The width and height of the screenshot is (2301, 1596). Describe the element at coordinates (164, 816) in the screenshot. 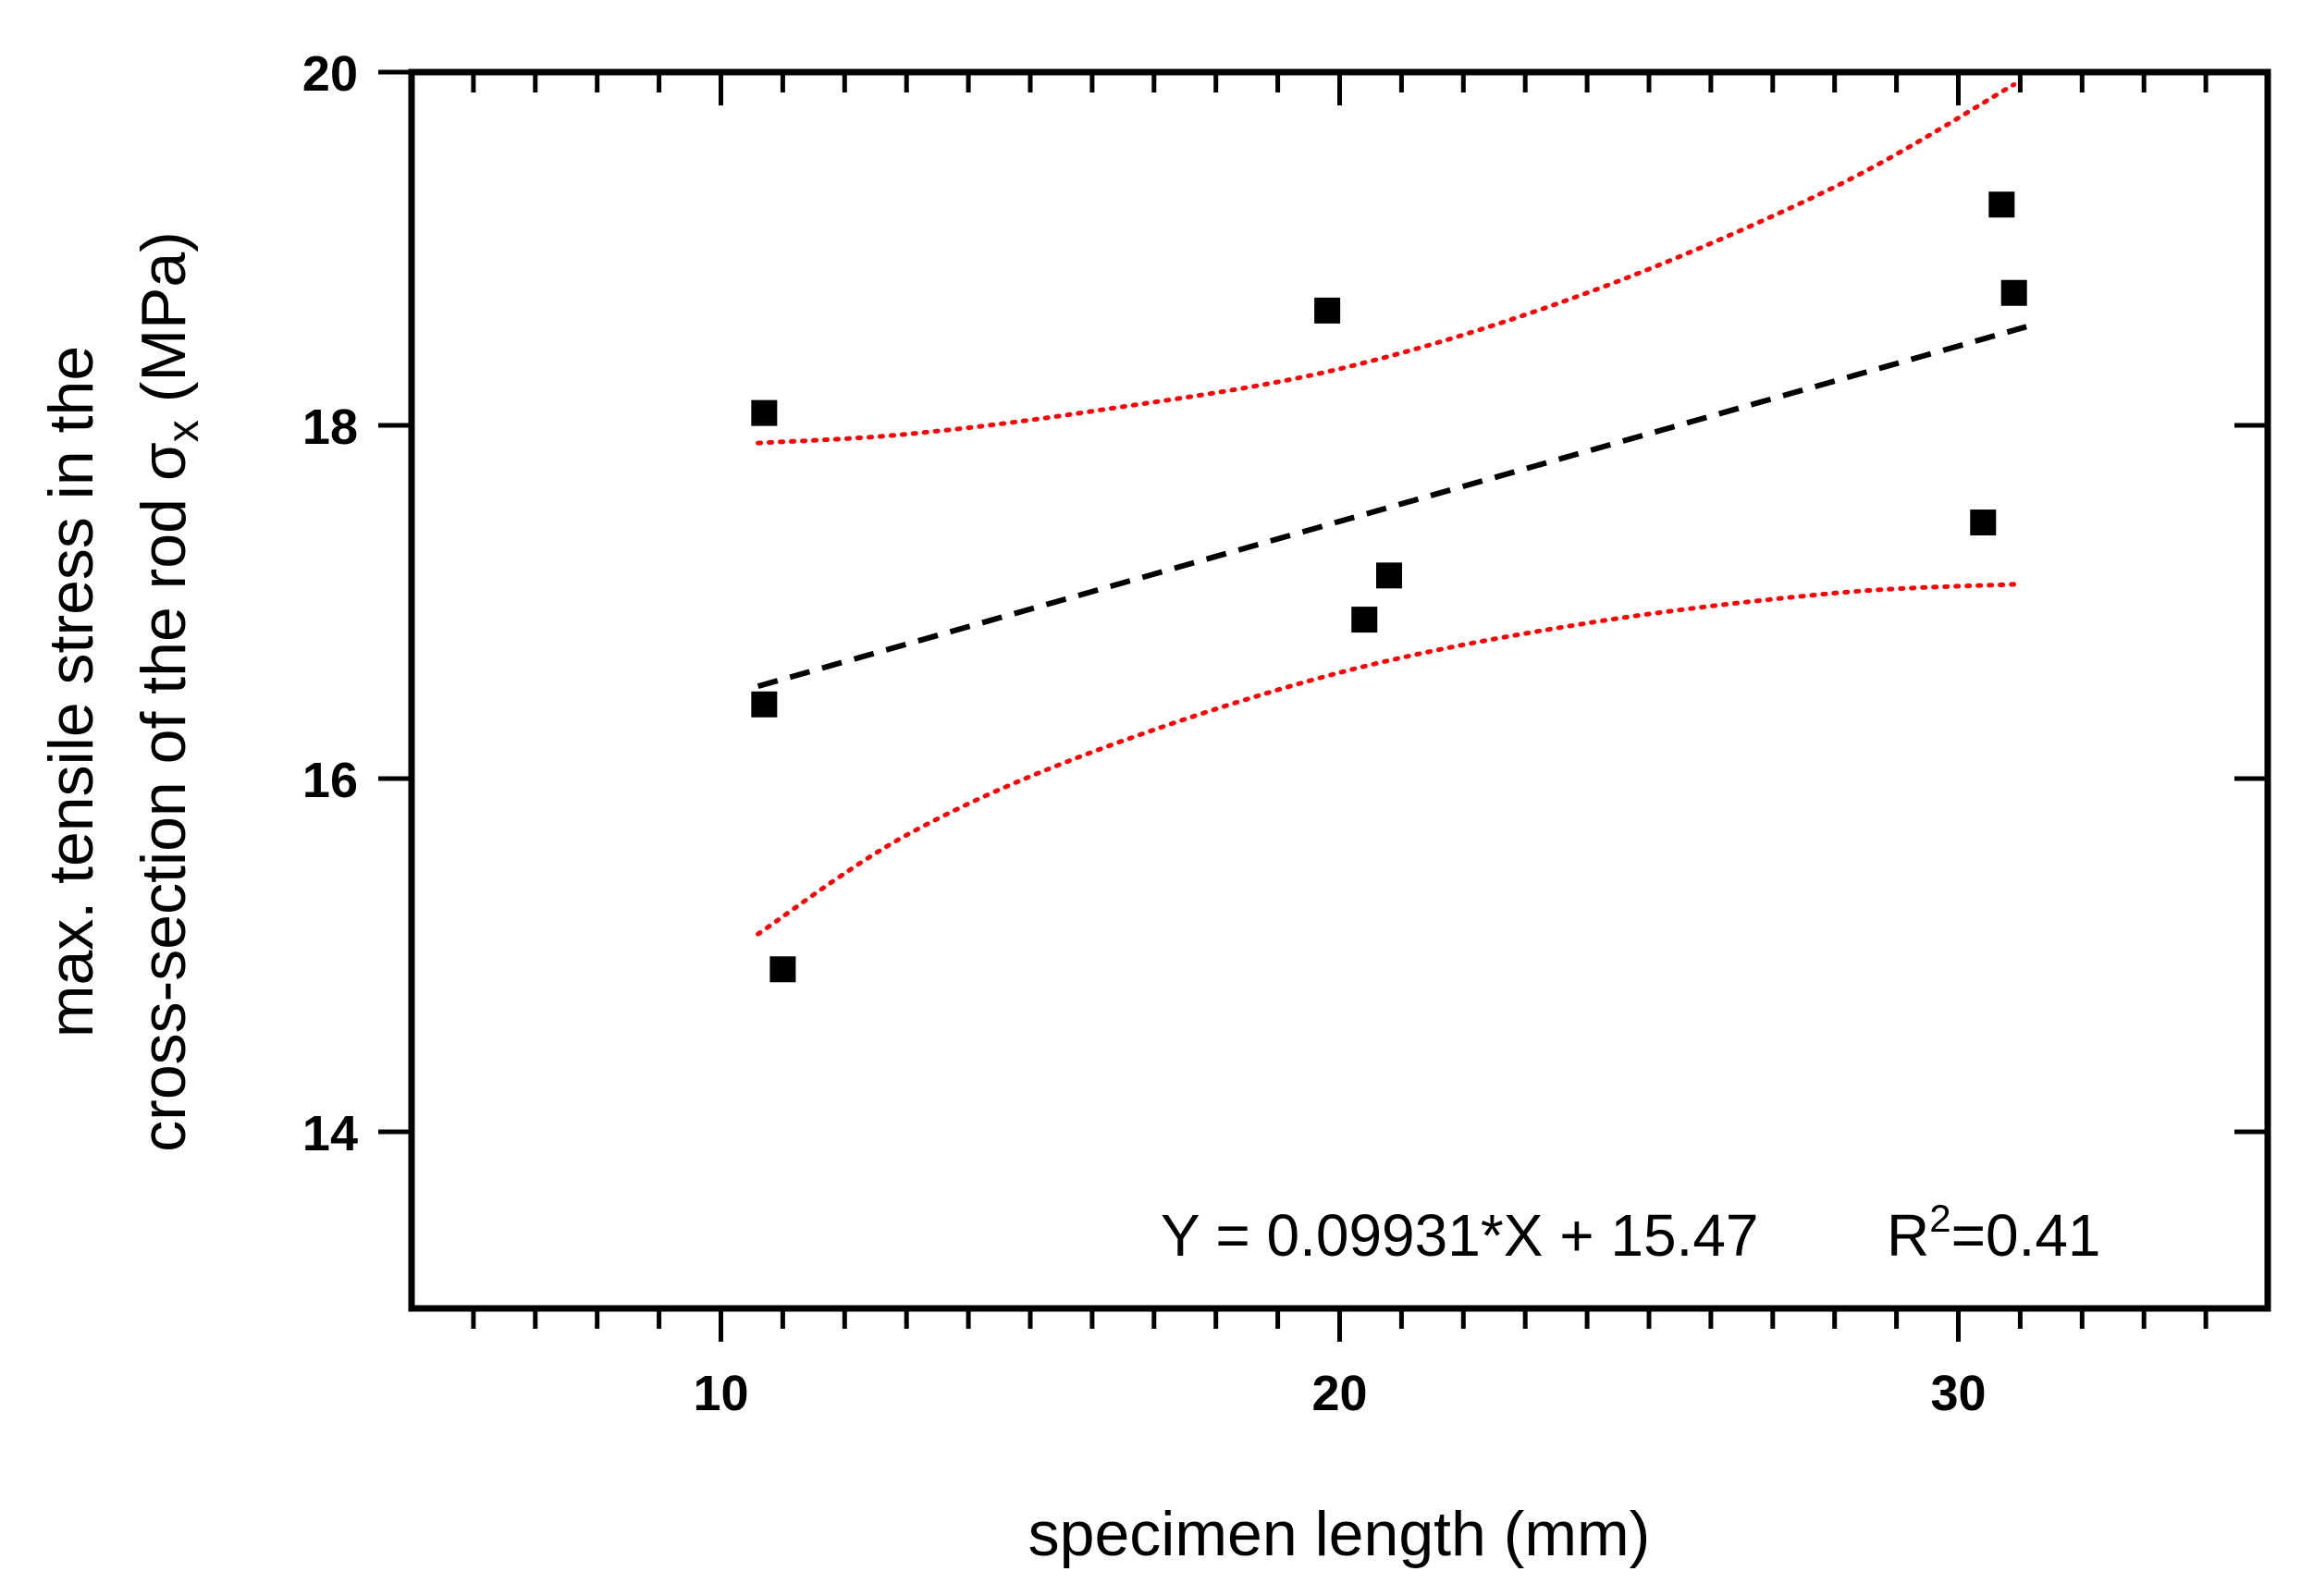

I see `y-axis-title-prefix: cross-section of the rod` at that location.